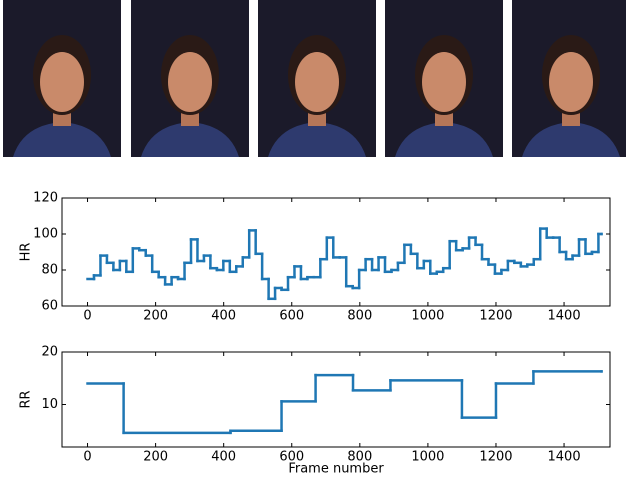 This screenshot has height=484, width=626. I want to click on y-tick-label: 100, so click(45, 234).